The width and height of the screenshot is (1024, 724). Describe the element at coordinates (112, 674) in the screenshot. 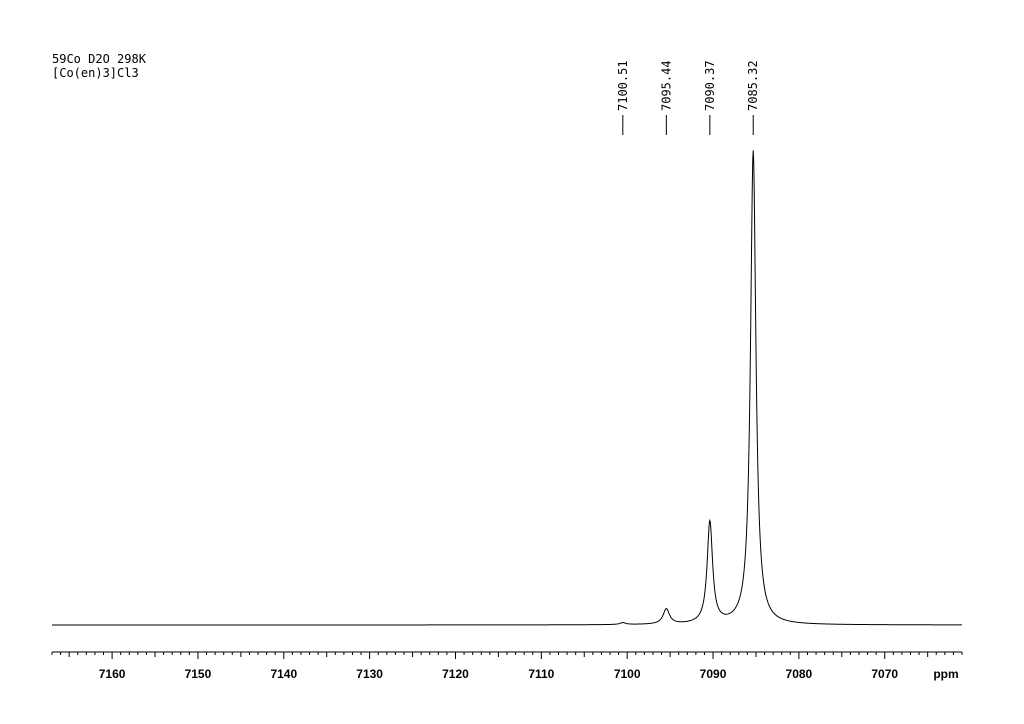

I see `tick-label: 7160` at that location.